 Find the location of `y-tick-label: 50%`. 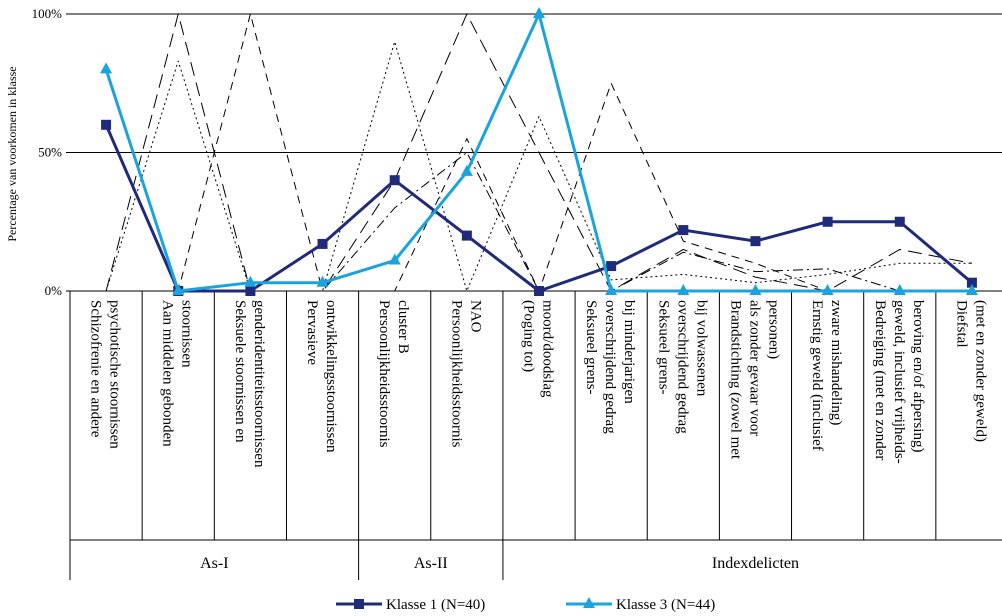

y-tick-label: 50% is located at coordinates (50, 152).